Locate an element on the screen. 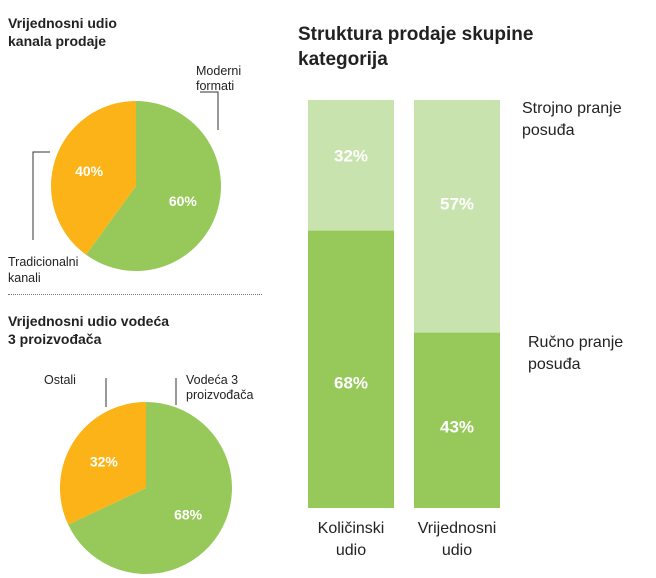  pie1-label-moderni-line1: Moderni is located at coordinates (218, 71).